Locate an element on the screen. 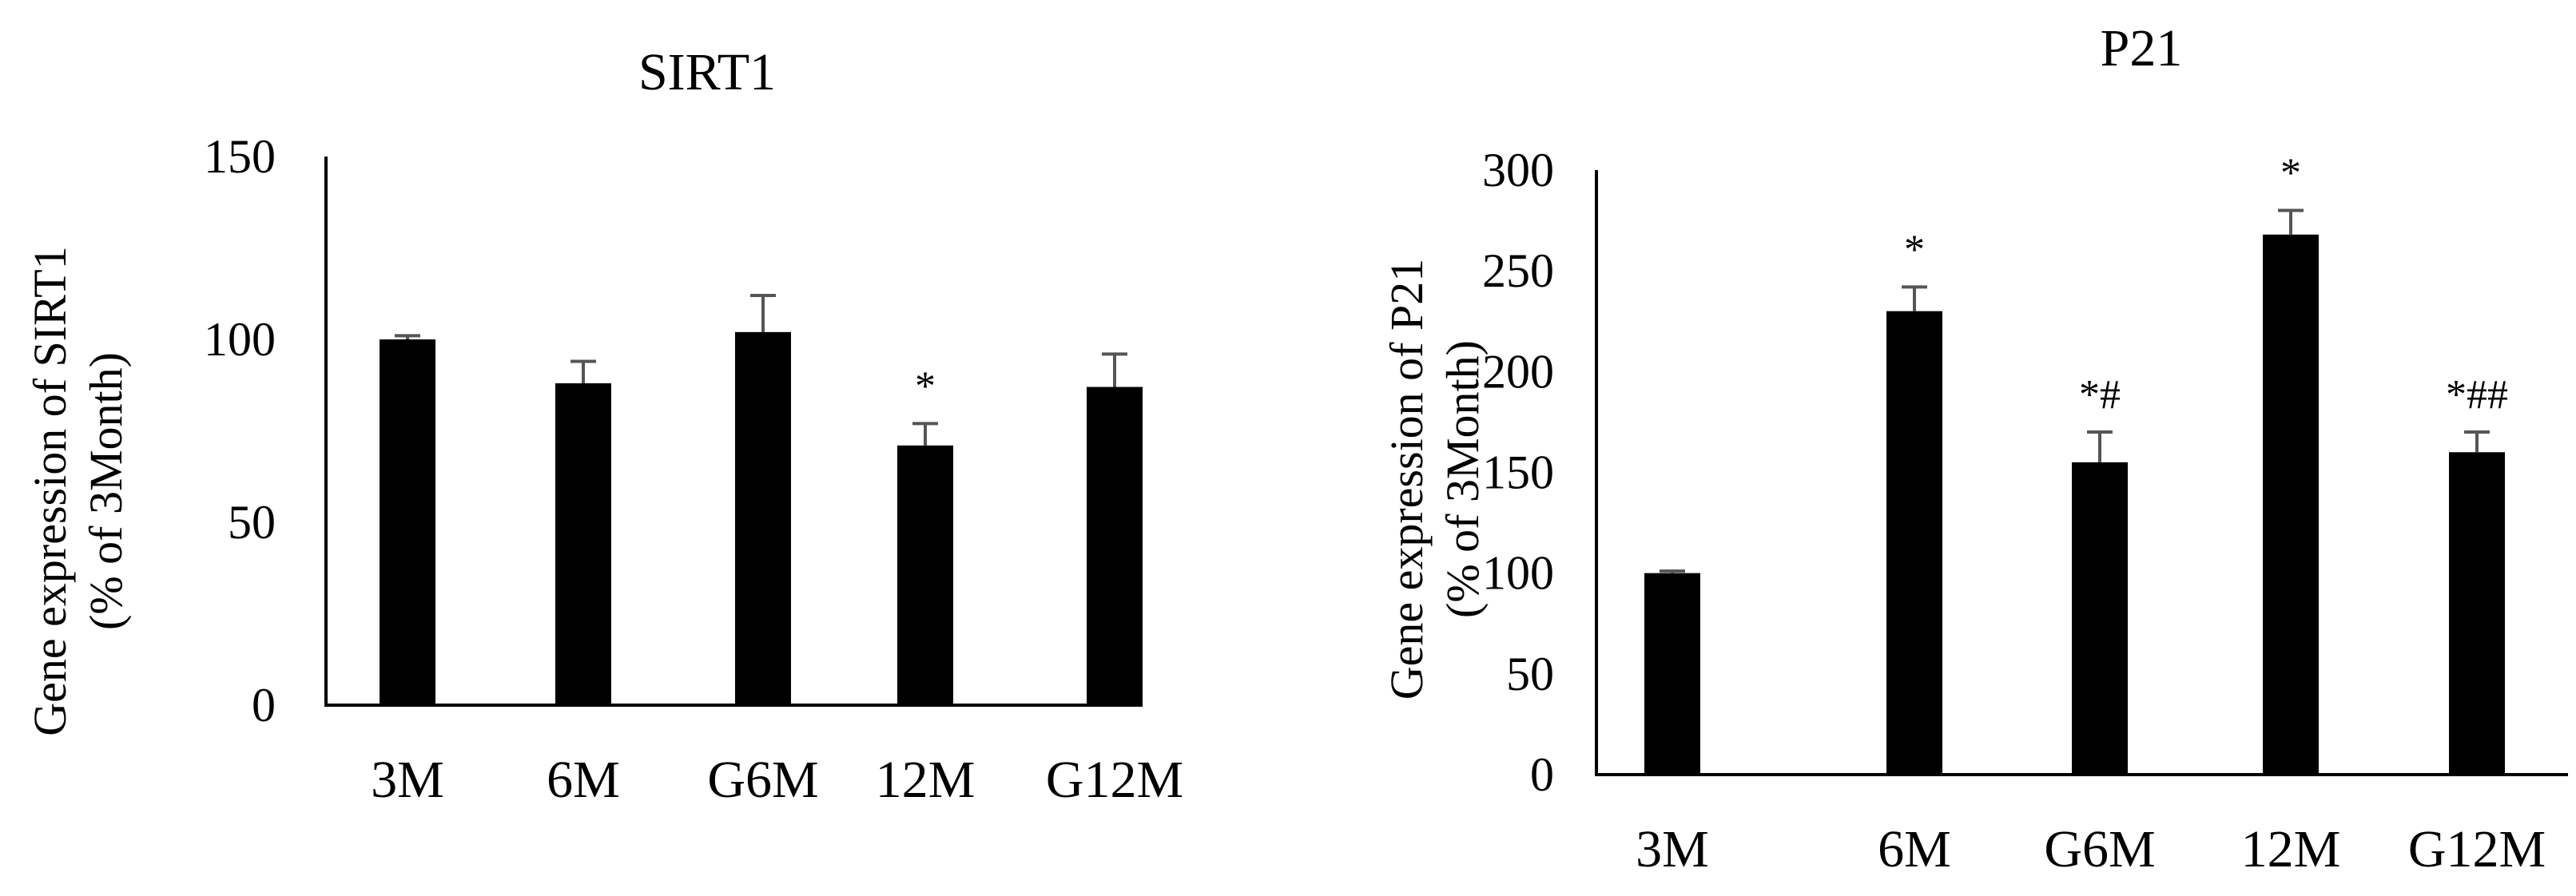 The width and height of the screenshot is (2576, 896). y-tick-label: 300 is located at coordinates (1518, 170).